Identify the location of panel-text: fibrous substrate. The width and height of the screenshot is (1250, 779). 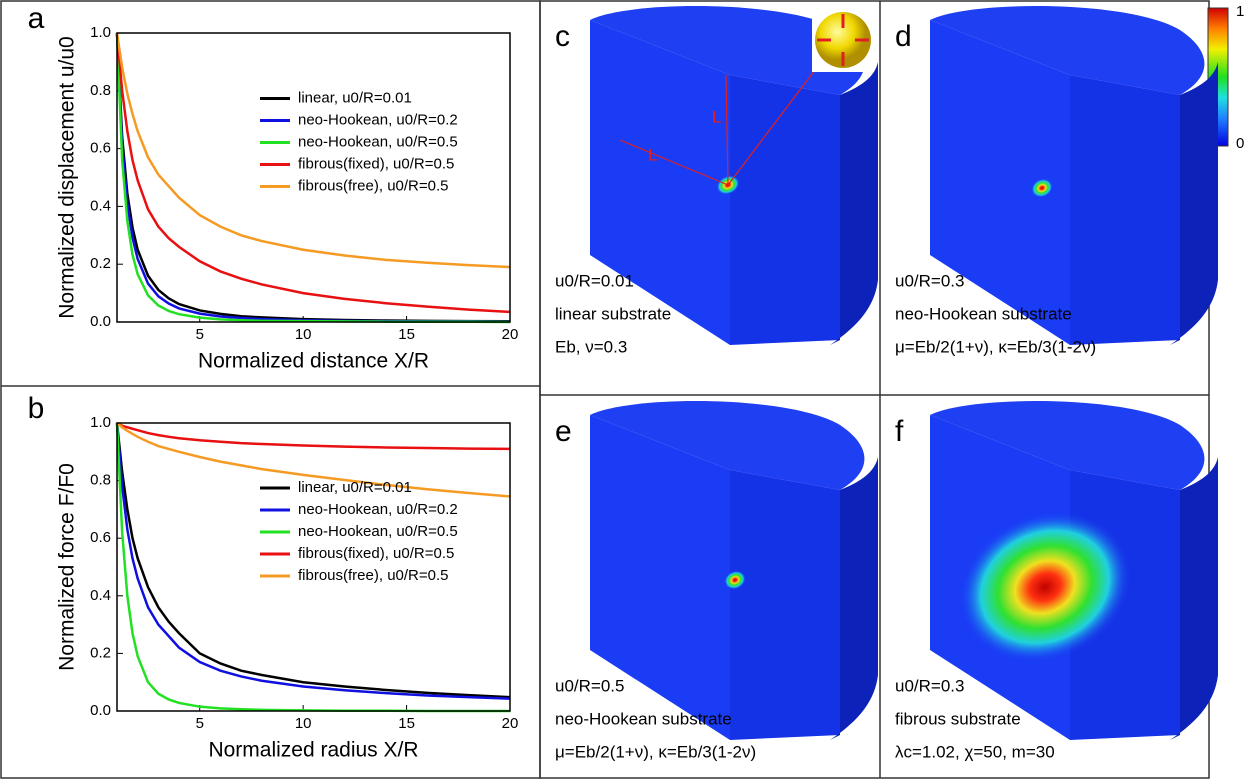
(958, 718).